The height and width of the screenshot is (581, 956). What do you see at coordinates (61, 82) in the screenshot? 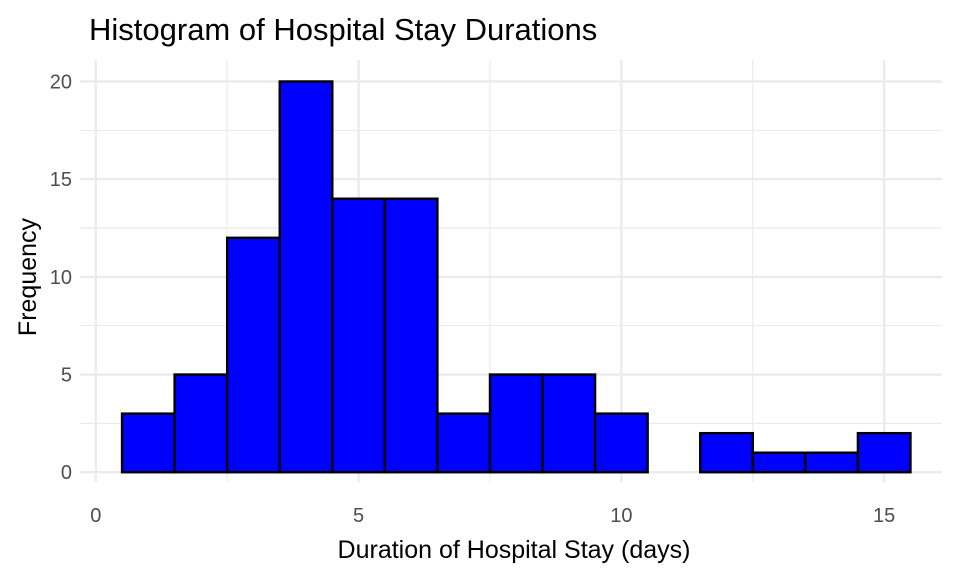
I see `y-tick-label: 20` at bounding box center [61, 82].